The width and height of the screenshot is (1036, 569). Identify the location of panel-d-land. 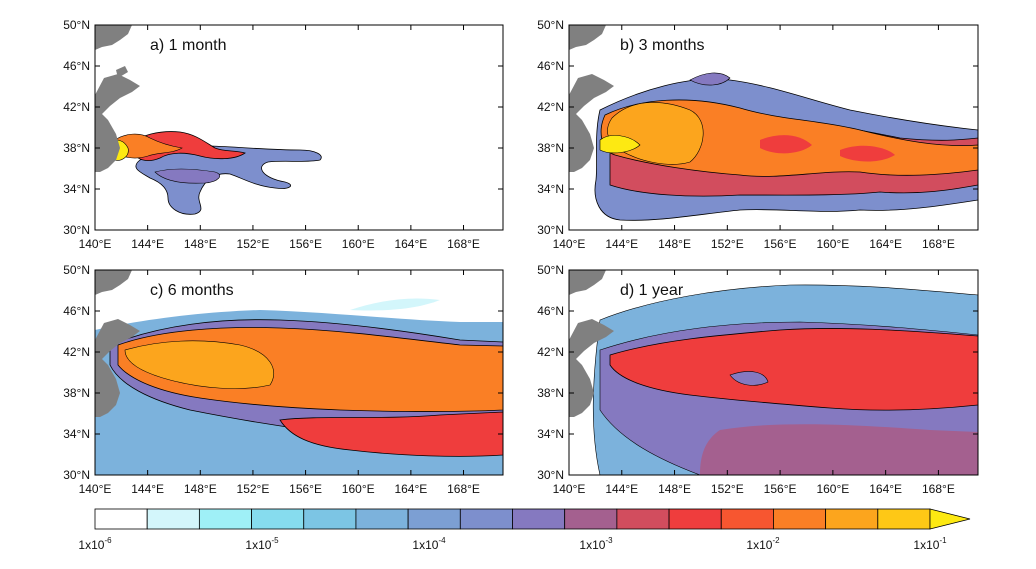
(591, 343).